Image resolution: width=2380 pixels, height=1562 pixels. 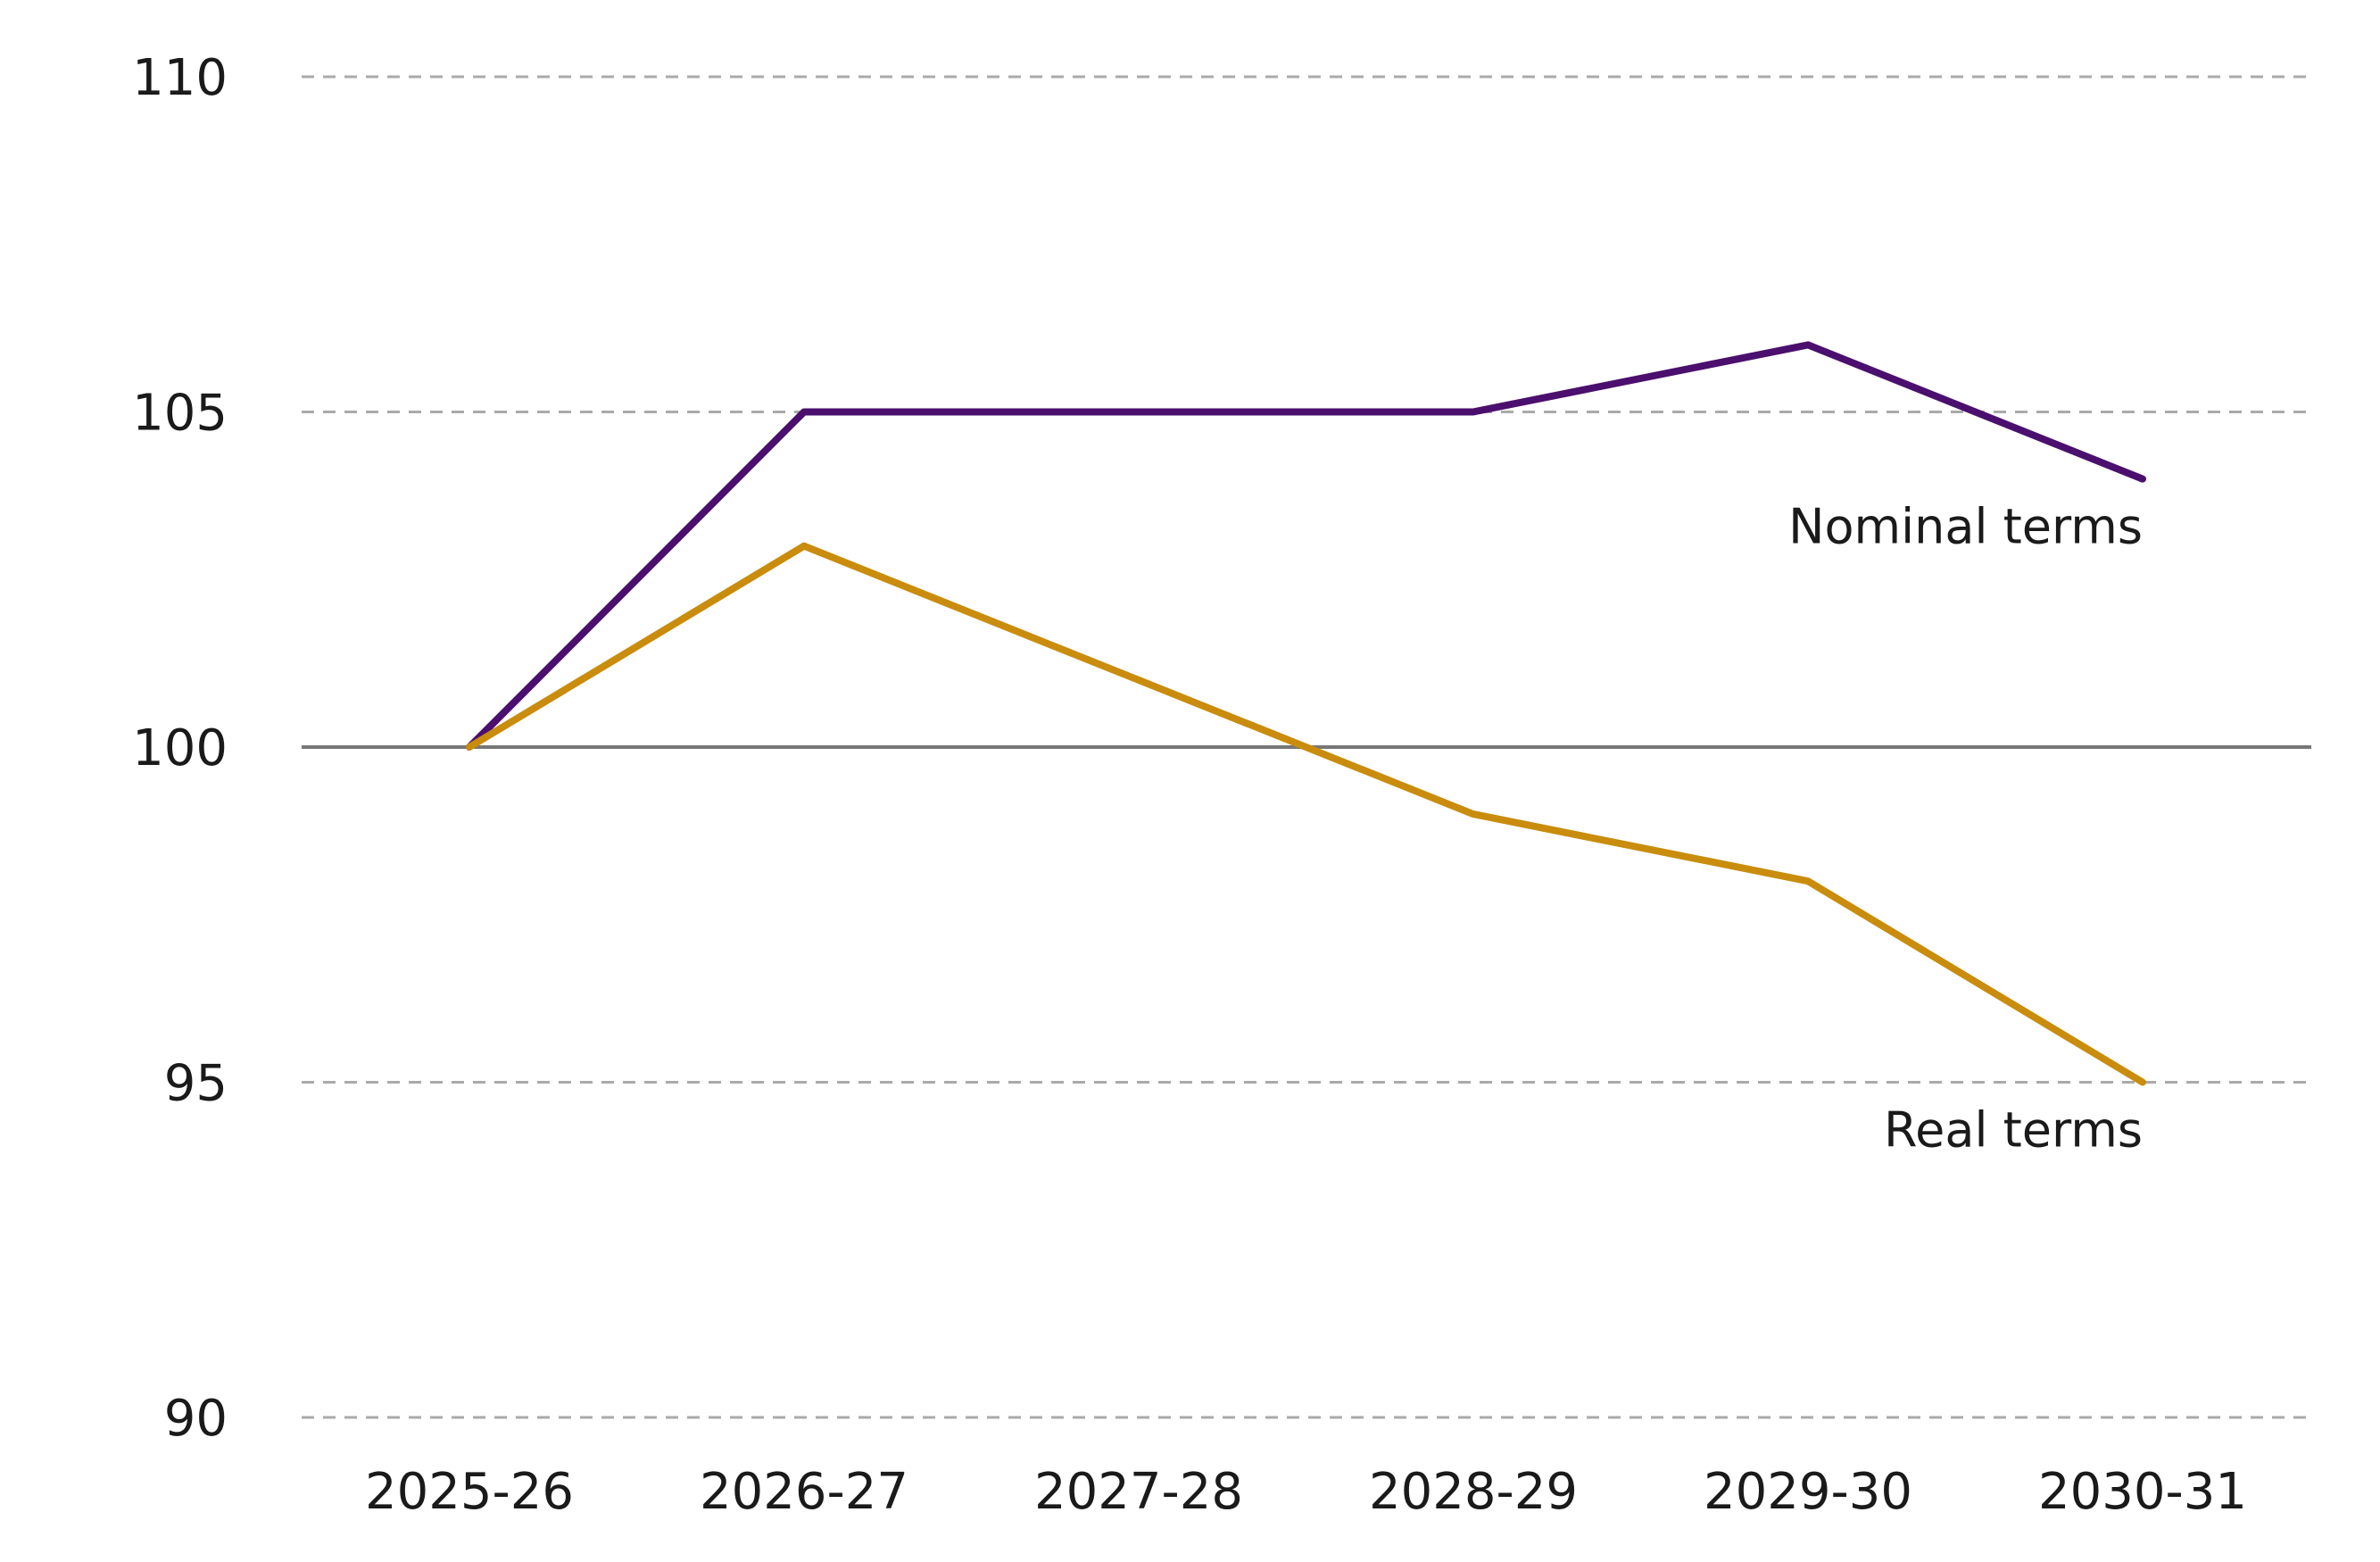 I want to click on y-tick-label: 95, so click(x=196, y=1084).